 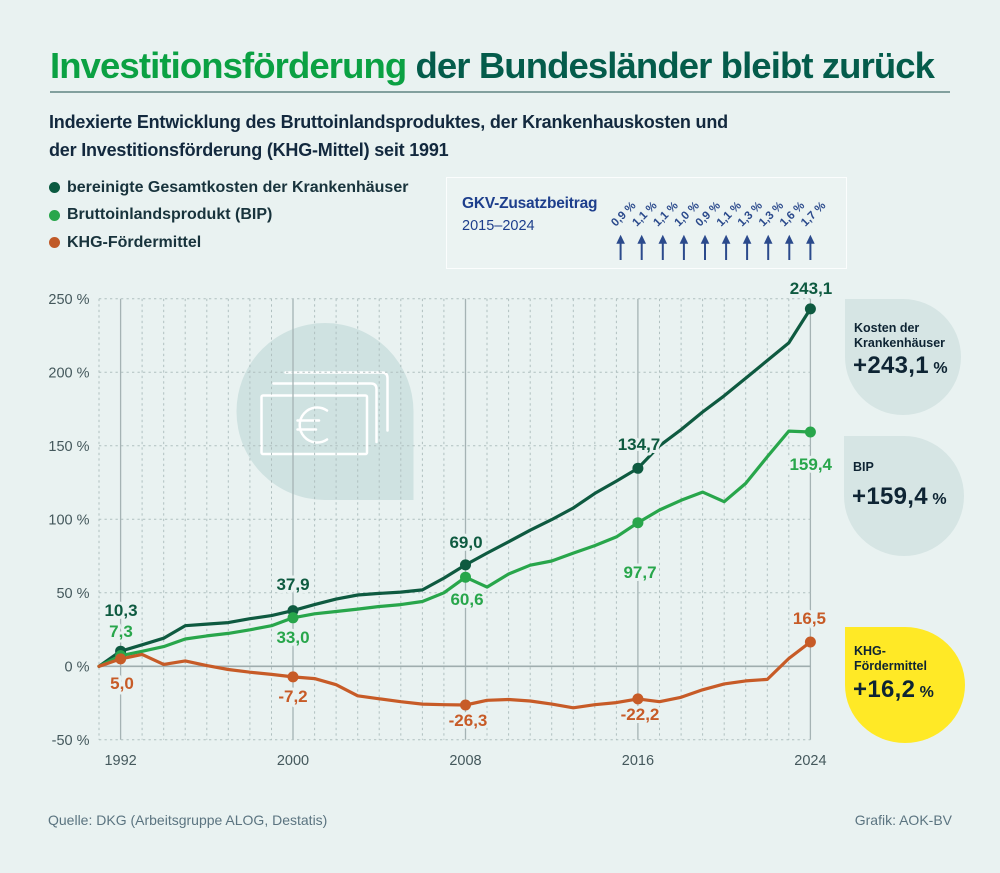 I want to click on svg-text: 0 %, so click(x=77, y=667).